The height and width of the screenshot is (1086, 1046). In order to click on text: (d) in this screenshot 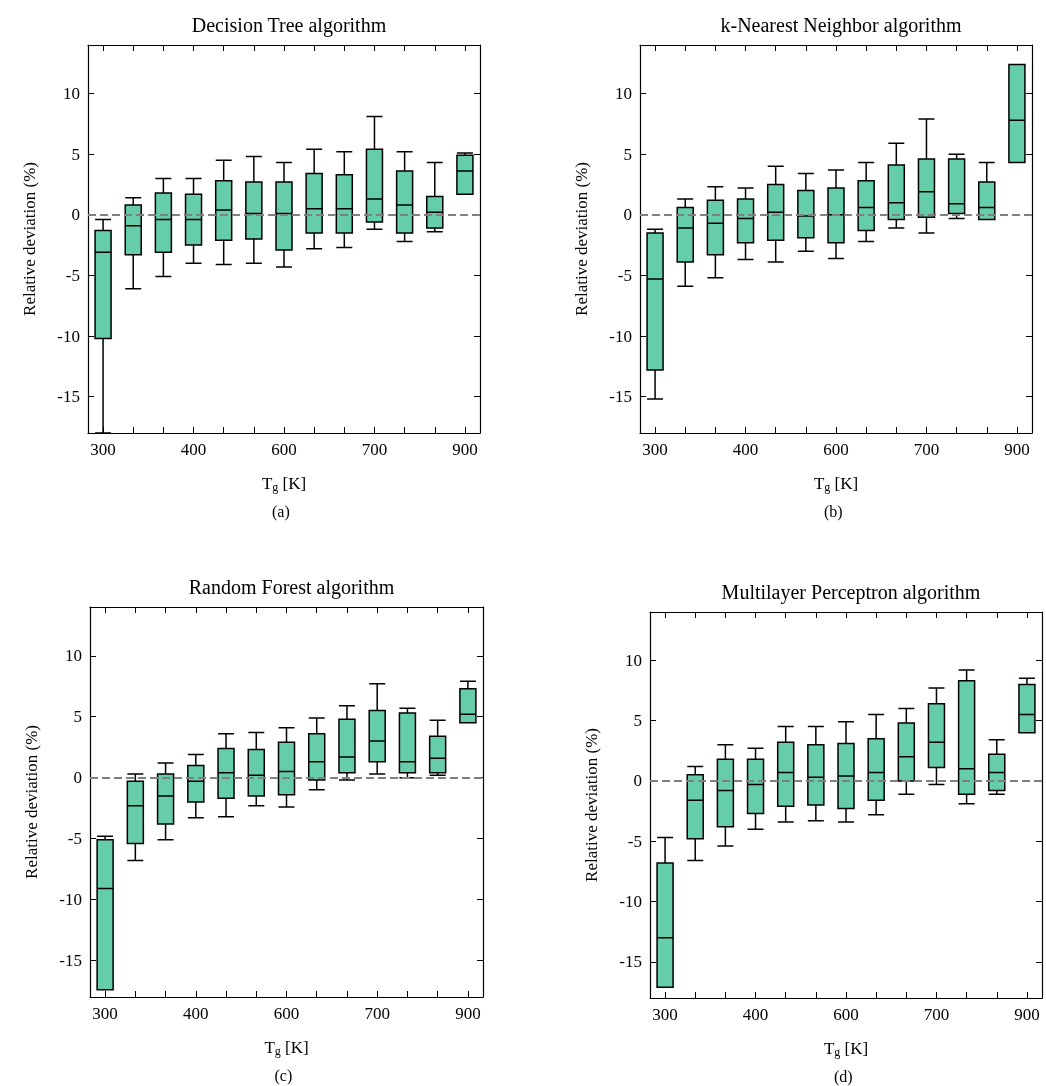, I will do `click(843, 1076)`.